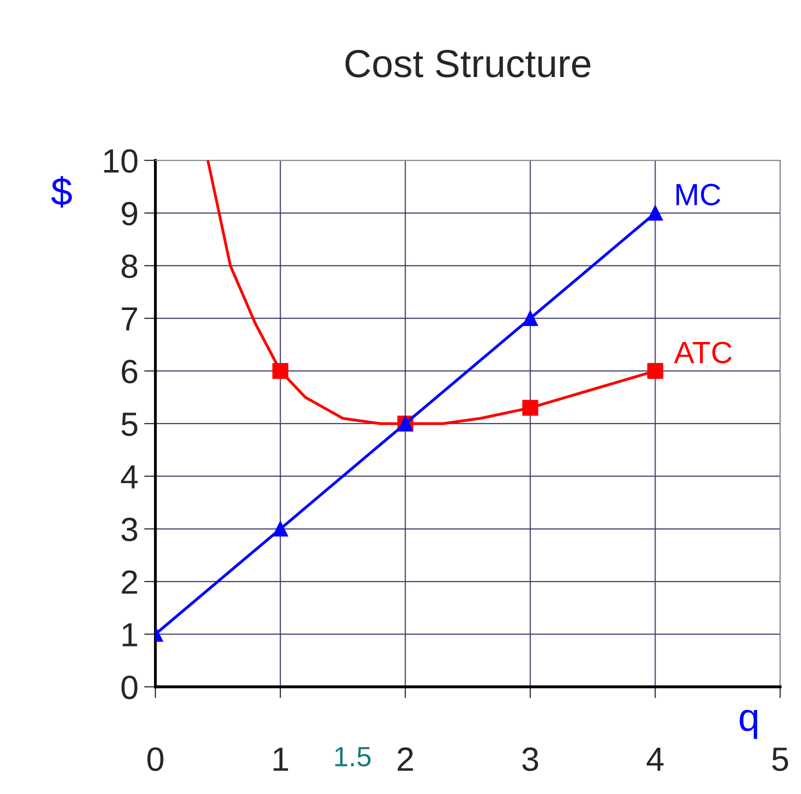 Image resolution: width=801 pixels, height=794 pixels. I want to click on y-tick-label: 5, so click(130, 424).